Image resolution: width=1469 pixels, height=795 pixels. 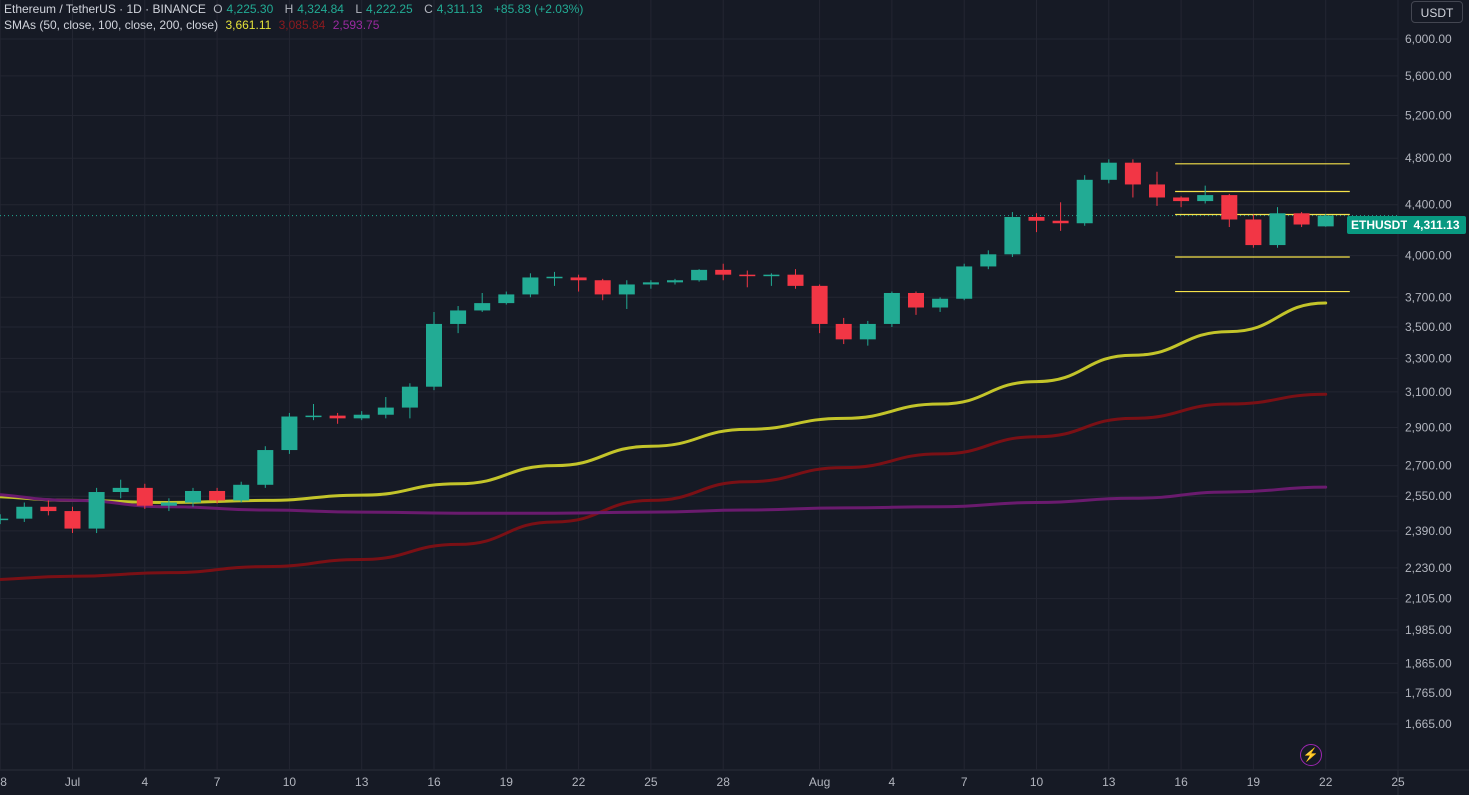 I want to click on x-tick-label: Jul, so click(x=72, y=782).